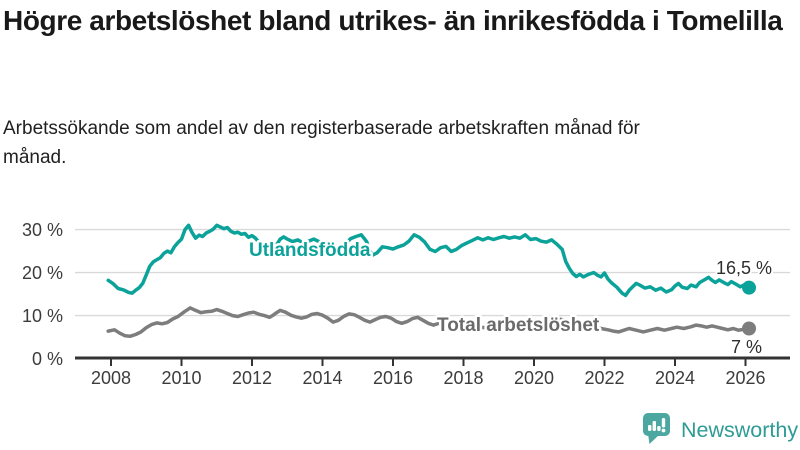 The image size is (800, 450). I want to click on newsworthy-icon, so click(656, 428).